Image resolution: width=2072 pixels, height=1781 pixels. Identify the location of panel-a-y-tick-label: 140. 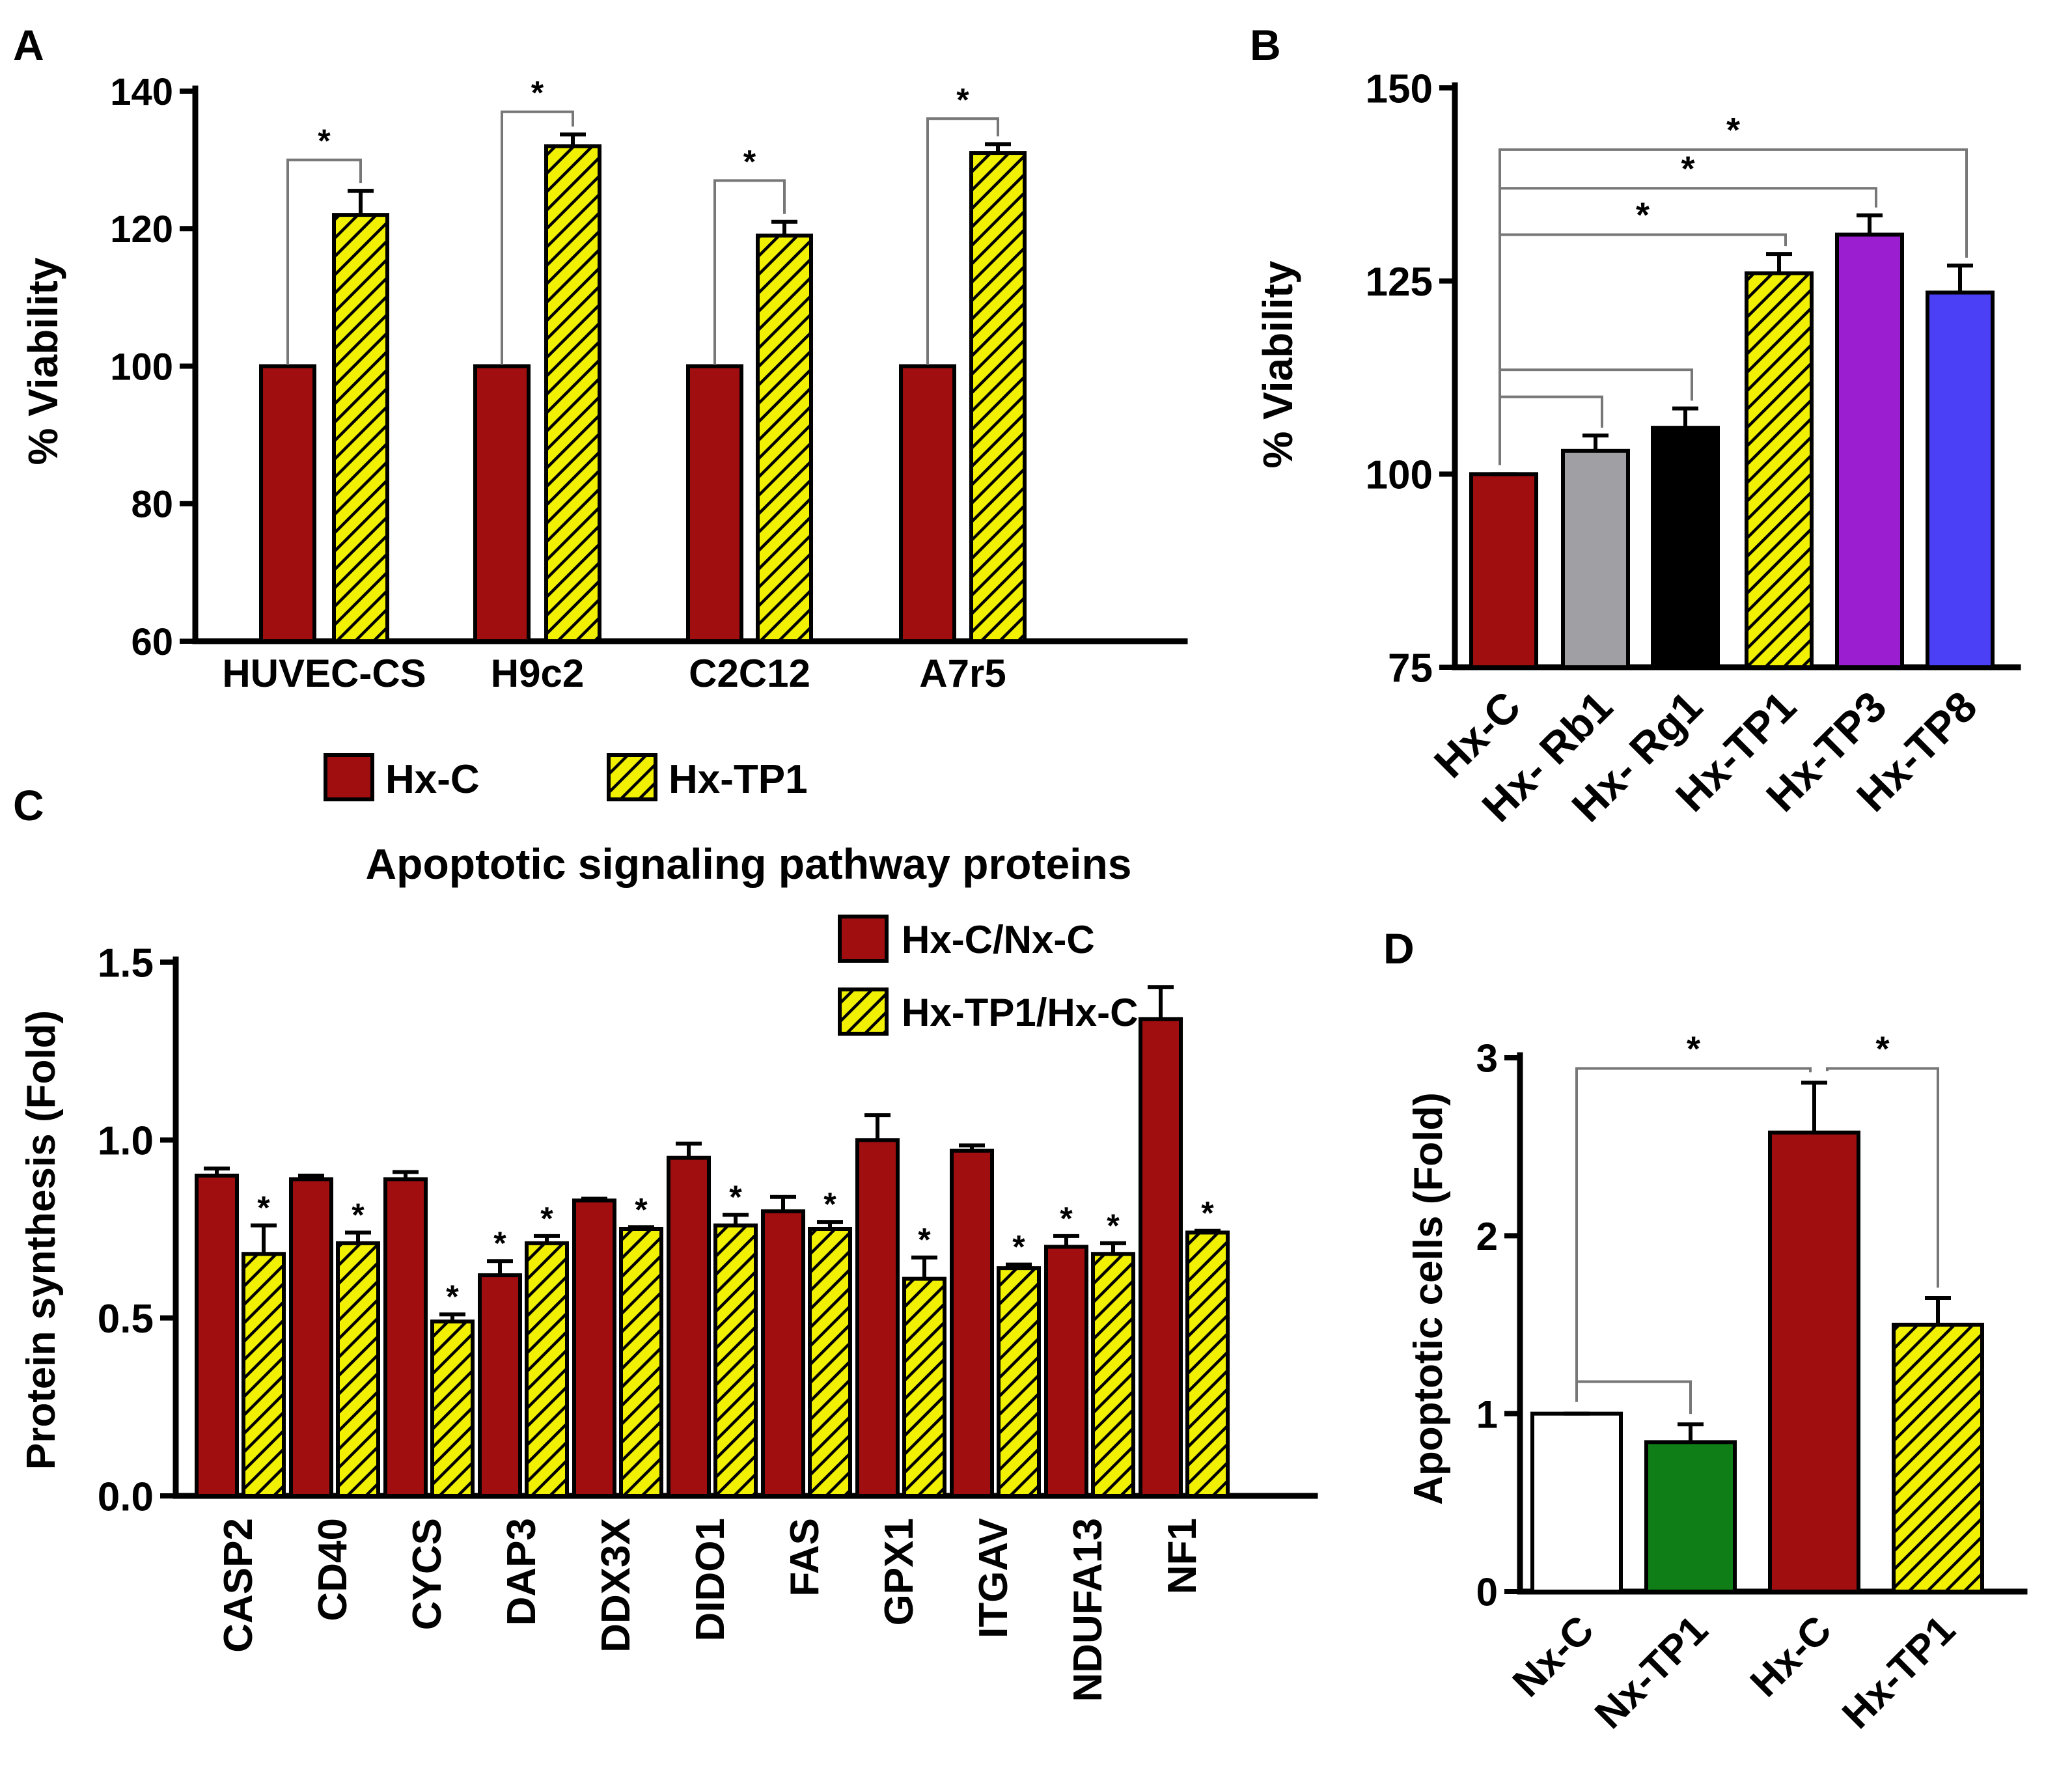
(141, 92).